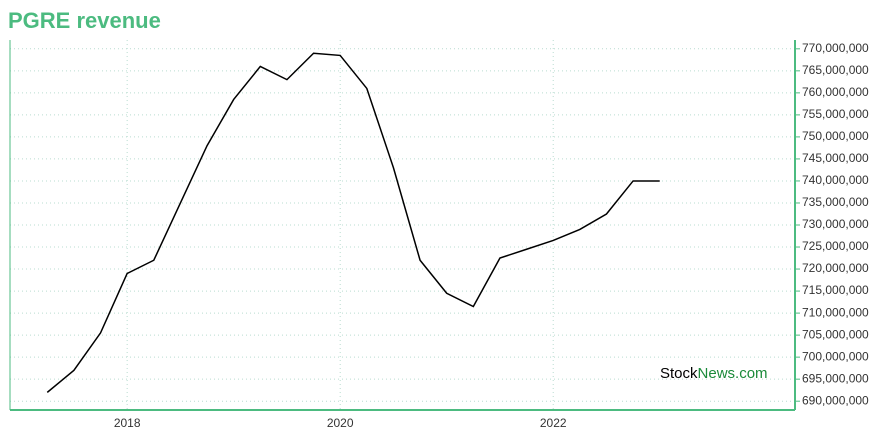 The width and height of the screenshot is (880, 440). What do you see at coordinates (835, 70) in the screenshot?
I see `y-tick-label: 765,000,000` at bounding box center [835, 70].